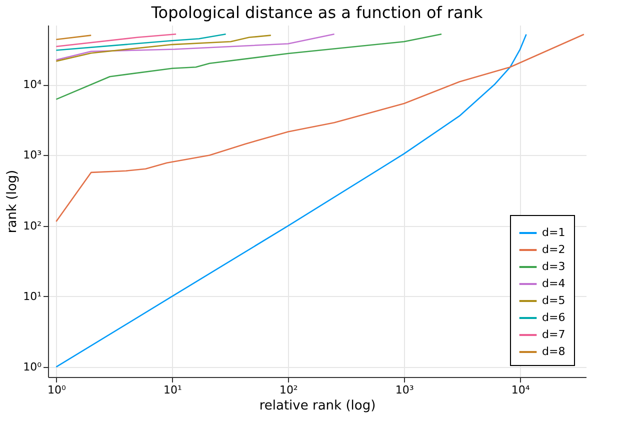 This screenshot has height=439, width=620. I want to click on legend-label: d=8, so click(554, 351).